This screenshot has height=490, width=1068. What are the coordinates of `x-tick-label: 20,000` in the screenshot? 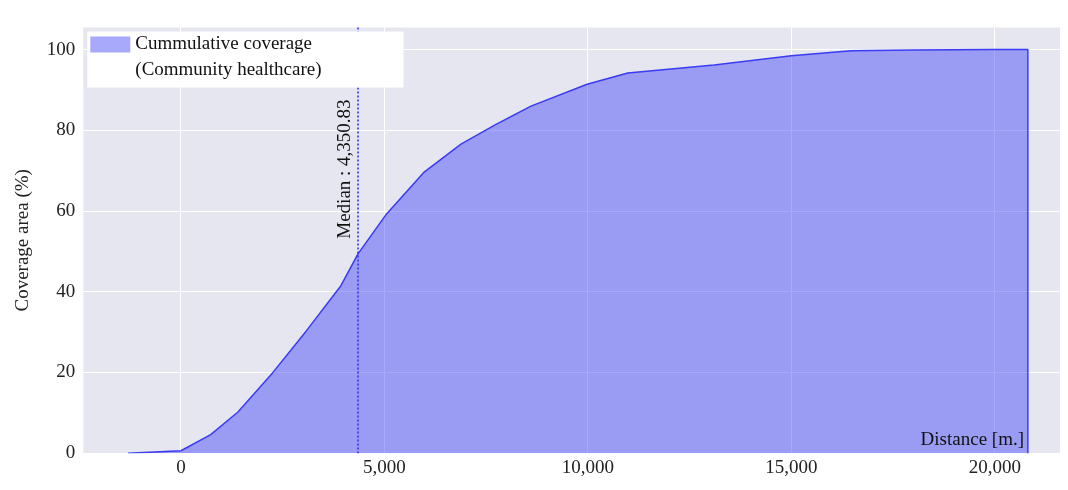 It's located at (995, 466).